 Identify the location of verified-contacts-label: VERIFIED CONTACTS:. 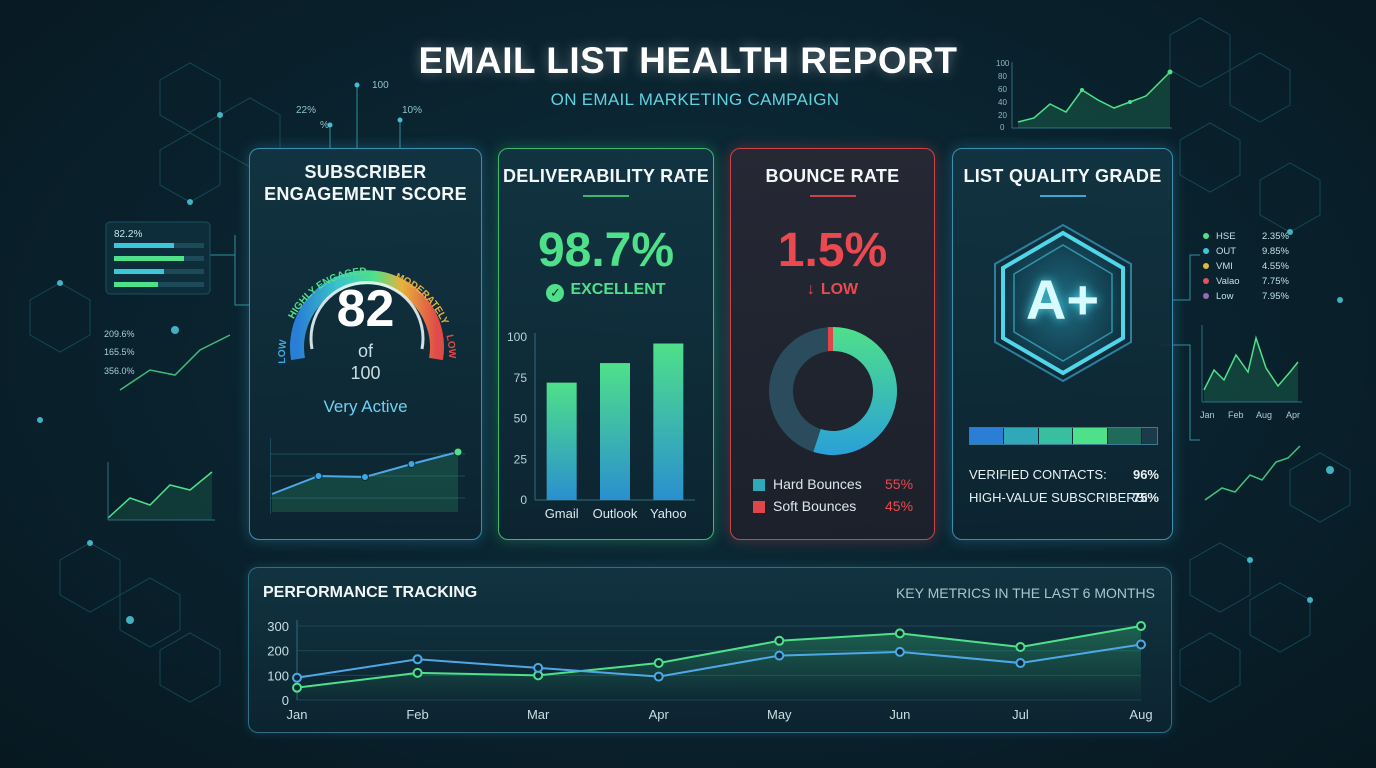
(1038, 474).